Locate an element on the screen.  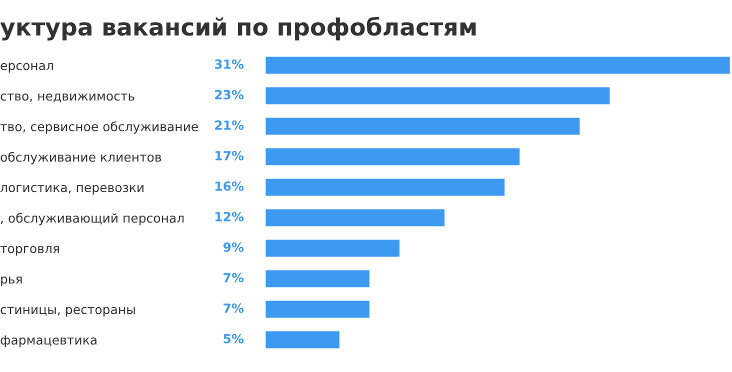
y-tick-label: , обслуживающий персонал is located at coordinates (92, 219).